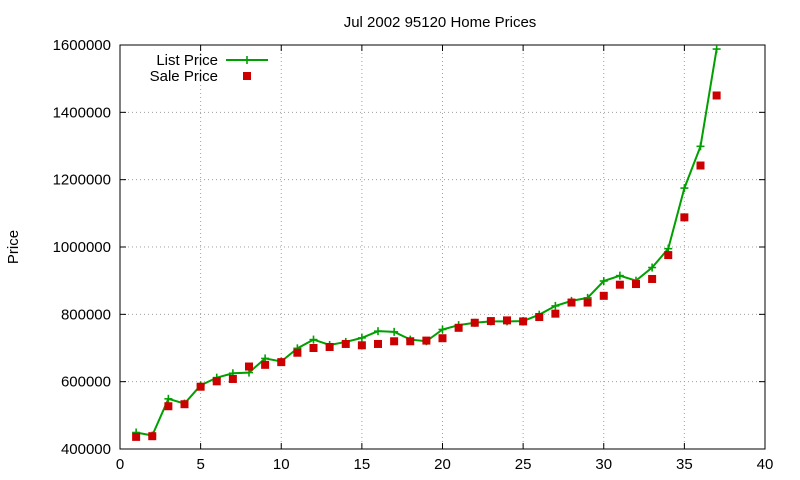  I want to click on x-tick-label: 25, so click(523, 464).